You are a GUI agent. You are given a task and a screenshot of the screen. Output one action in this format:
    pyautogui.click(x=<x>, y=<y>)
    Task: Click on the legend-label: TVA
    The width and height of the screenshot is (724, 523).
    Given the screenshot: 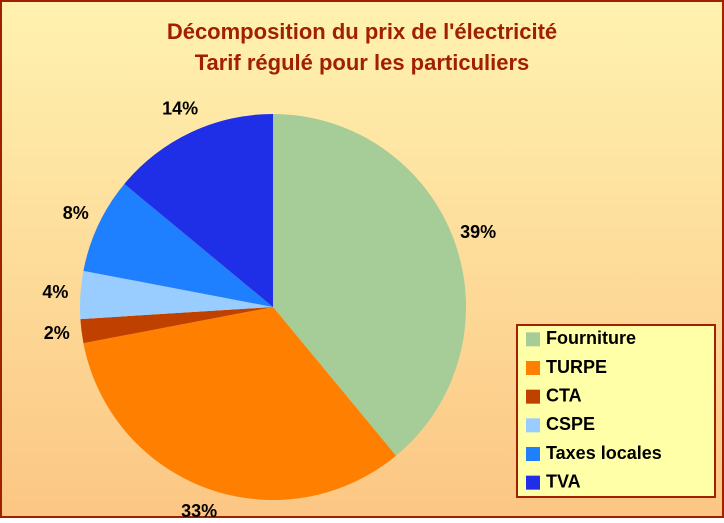 What is the action you would take?
    pyautogui.click(x=563, y=481)
    